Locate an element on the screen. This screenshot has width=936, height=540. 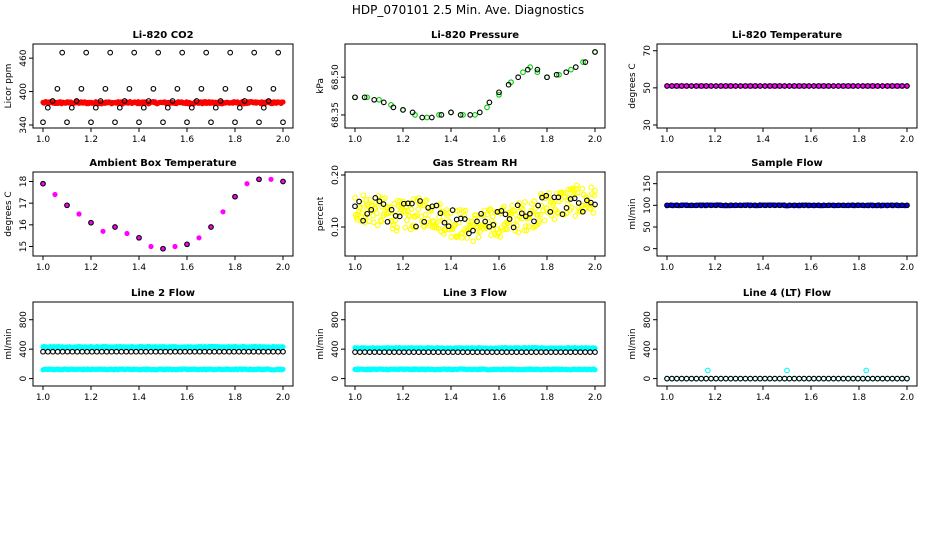
plot-frame is located at coordinates (475, 214).